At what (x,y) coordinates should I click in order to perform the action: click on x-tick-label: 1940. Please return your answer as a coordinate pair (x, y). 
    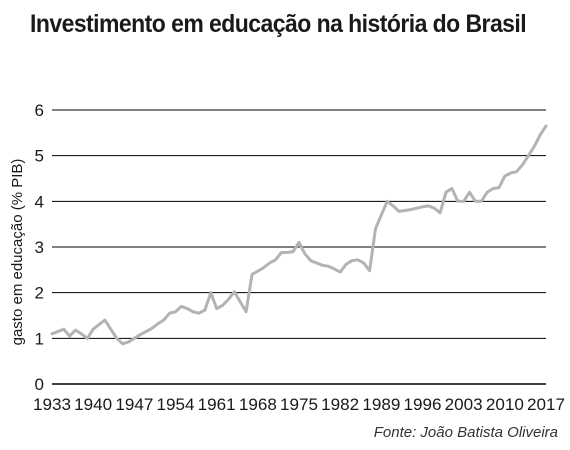
    Looking at the image, I should click on (93, 404).